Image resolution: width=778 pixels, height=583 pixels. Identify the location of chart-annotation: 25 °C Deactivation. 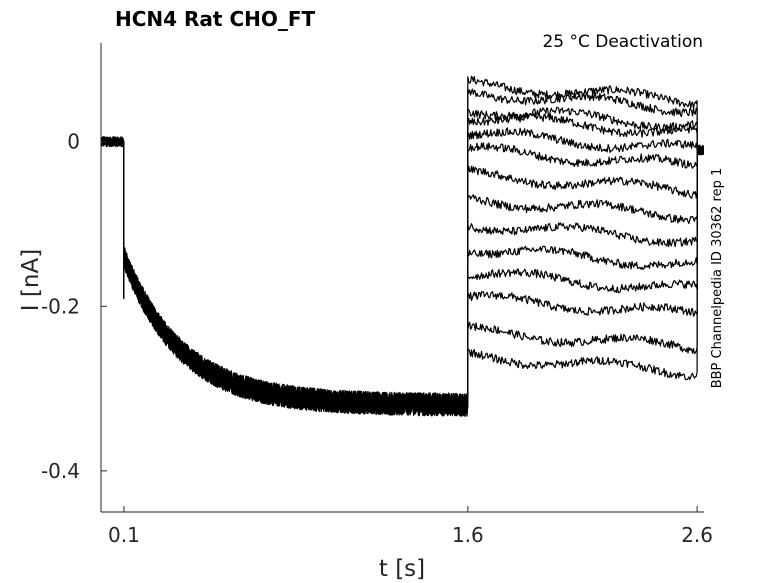
(622, 42).